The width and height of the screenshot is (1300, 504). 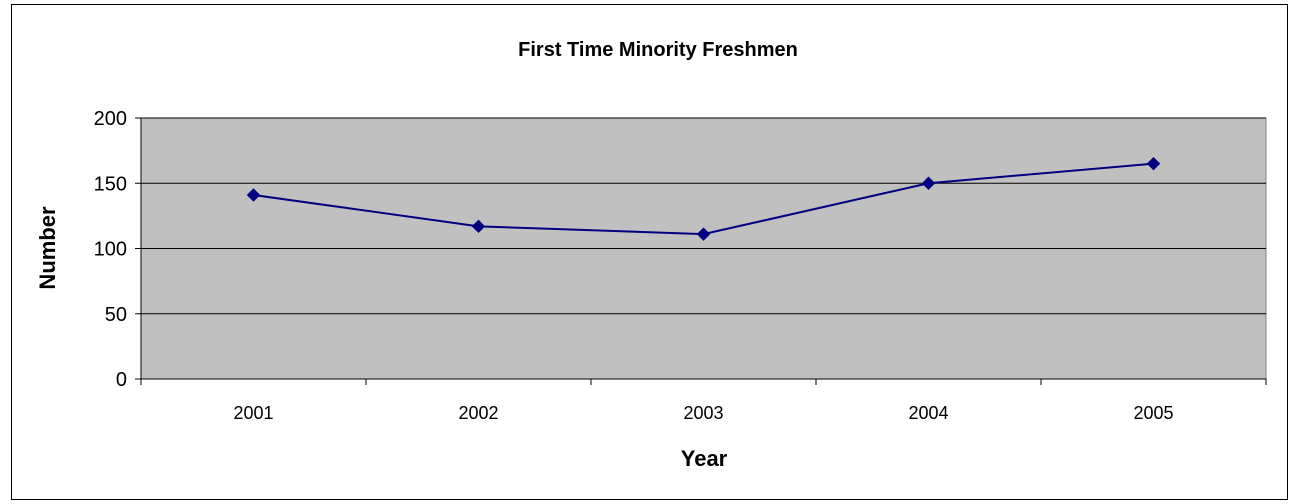 I want to click on x-tick-label: 2001, so click(x=253, y=413).